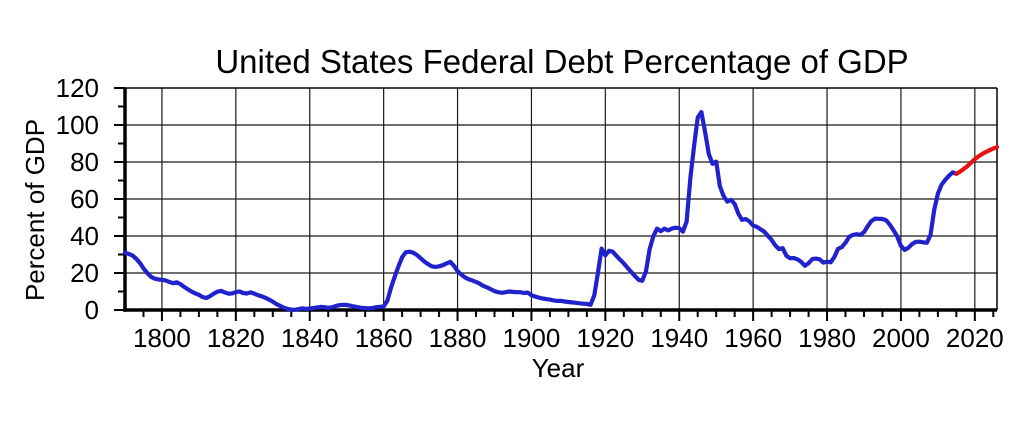 The width and height of the screenshot is (1024, 423). Describe the element at coordinates (977, 160) in the screenshot. I see `projection-series-line` at that location.